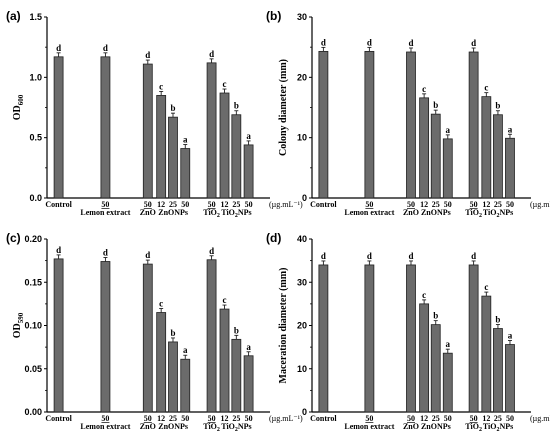 The image size is (550, 443). What do you see at coordinates (304, 198) in the screenshot?
I see `y-tick-label: 0` at bounding box center [304, 198].